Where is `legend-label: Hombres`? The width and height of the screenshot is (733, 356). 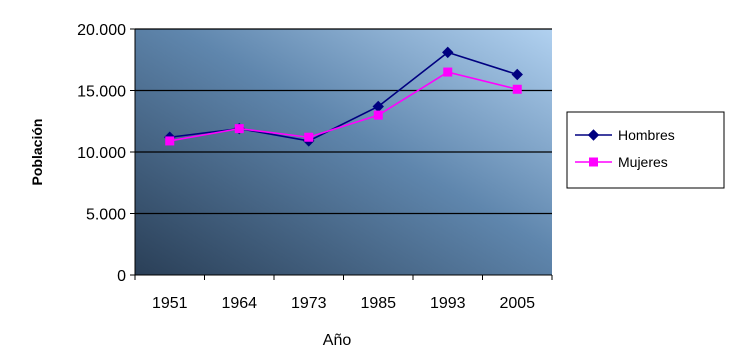 legend-label: Hombres is located at coordinates (646, 135).